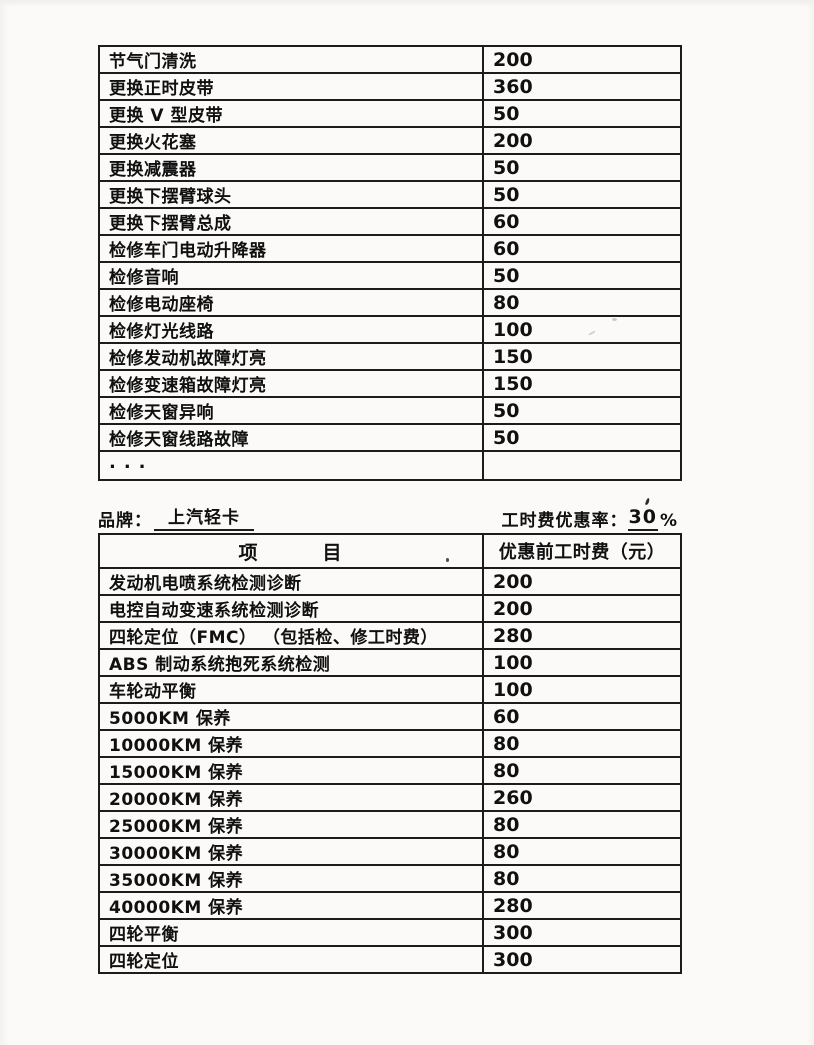 This screenshot has height=1045, width=814. I want to click on table-header-row: 项 目 优惠前工时费（元）, so click(390, 551).